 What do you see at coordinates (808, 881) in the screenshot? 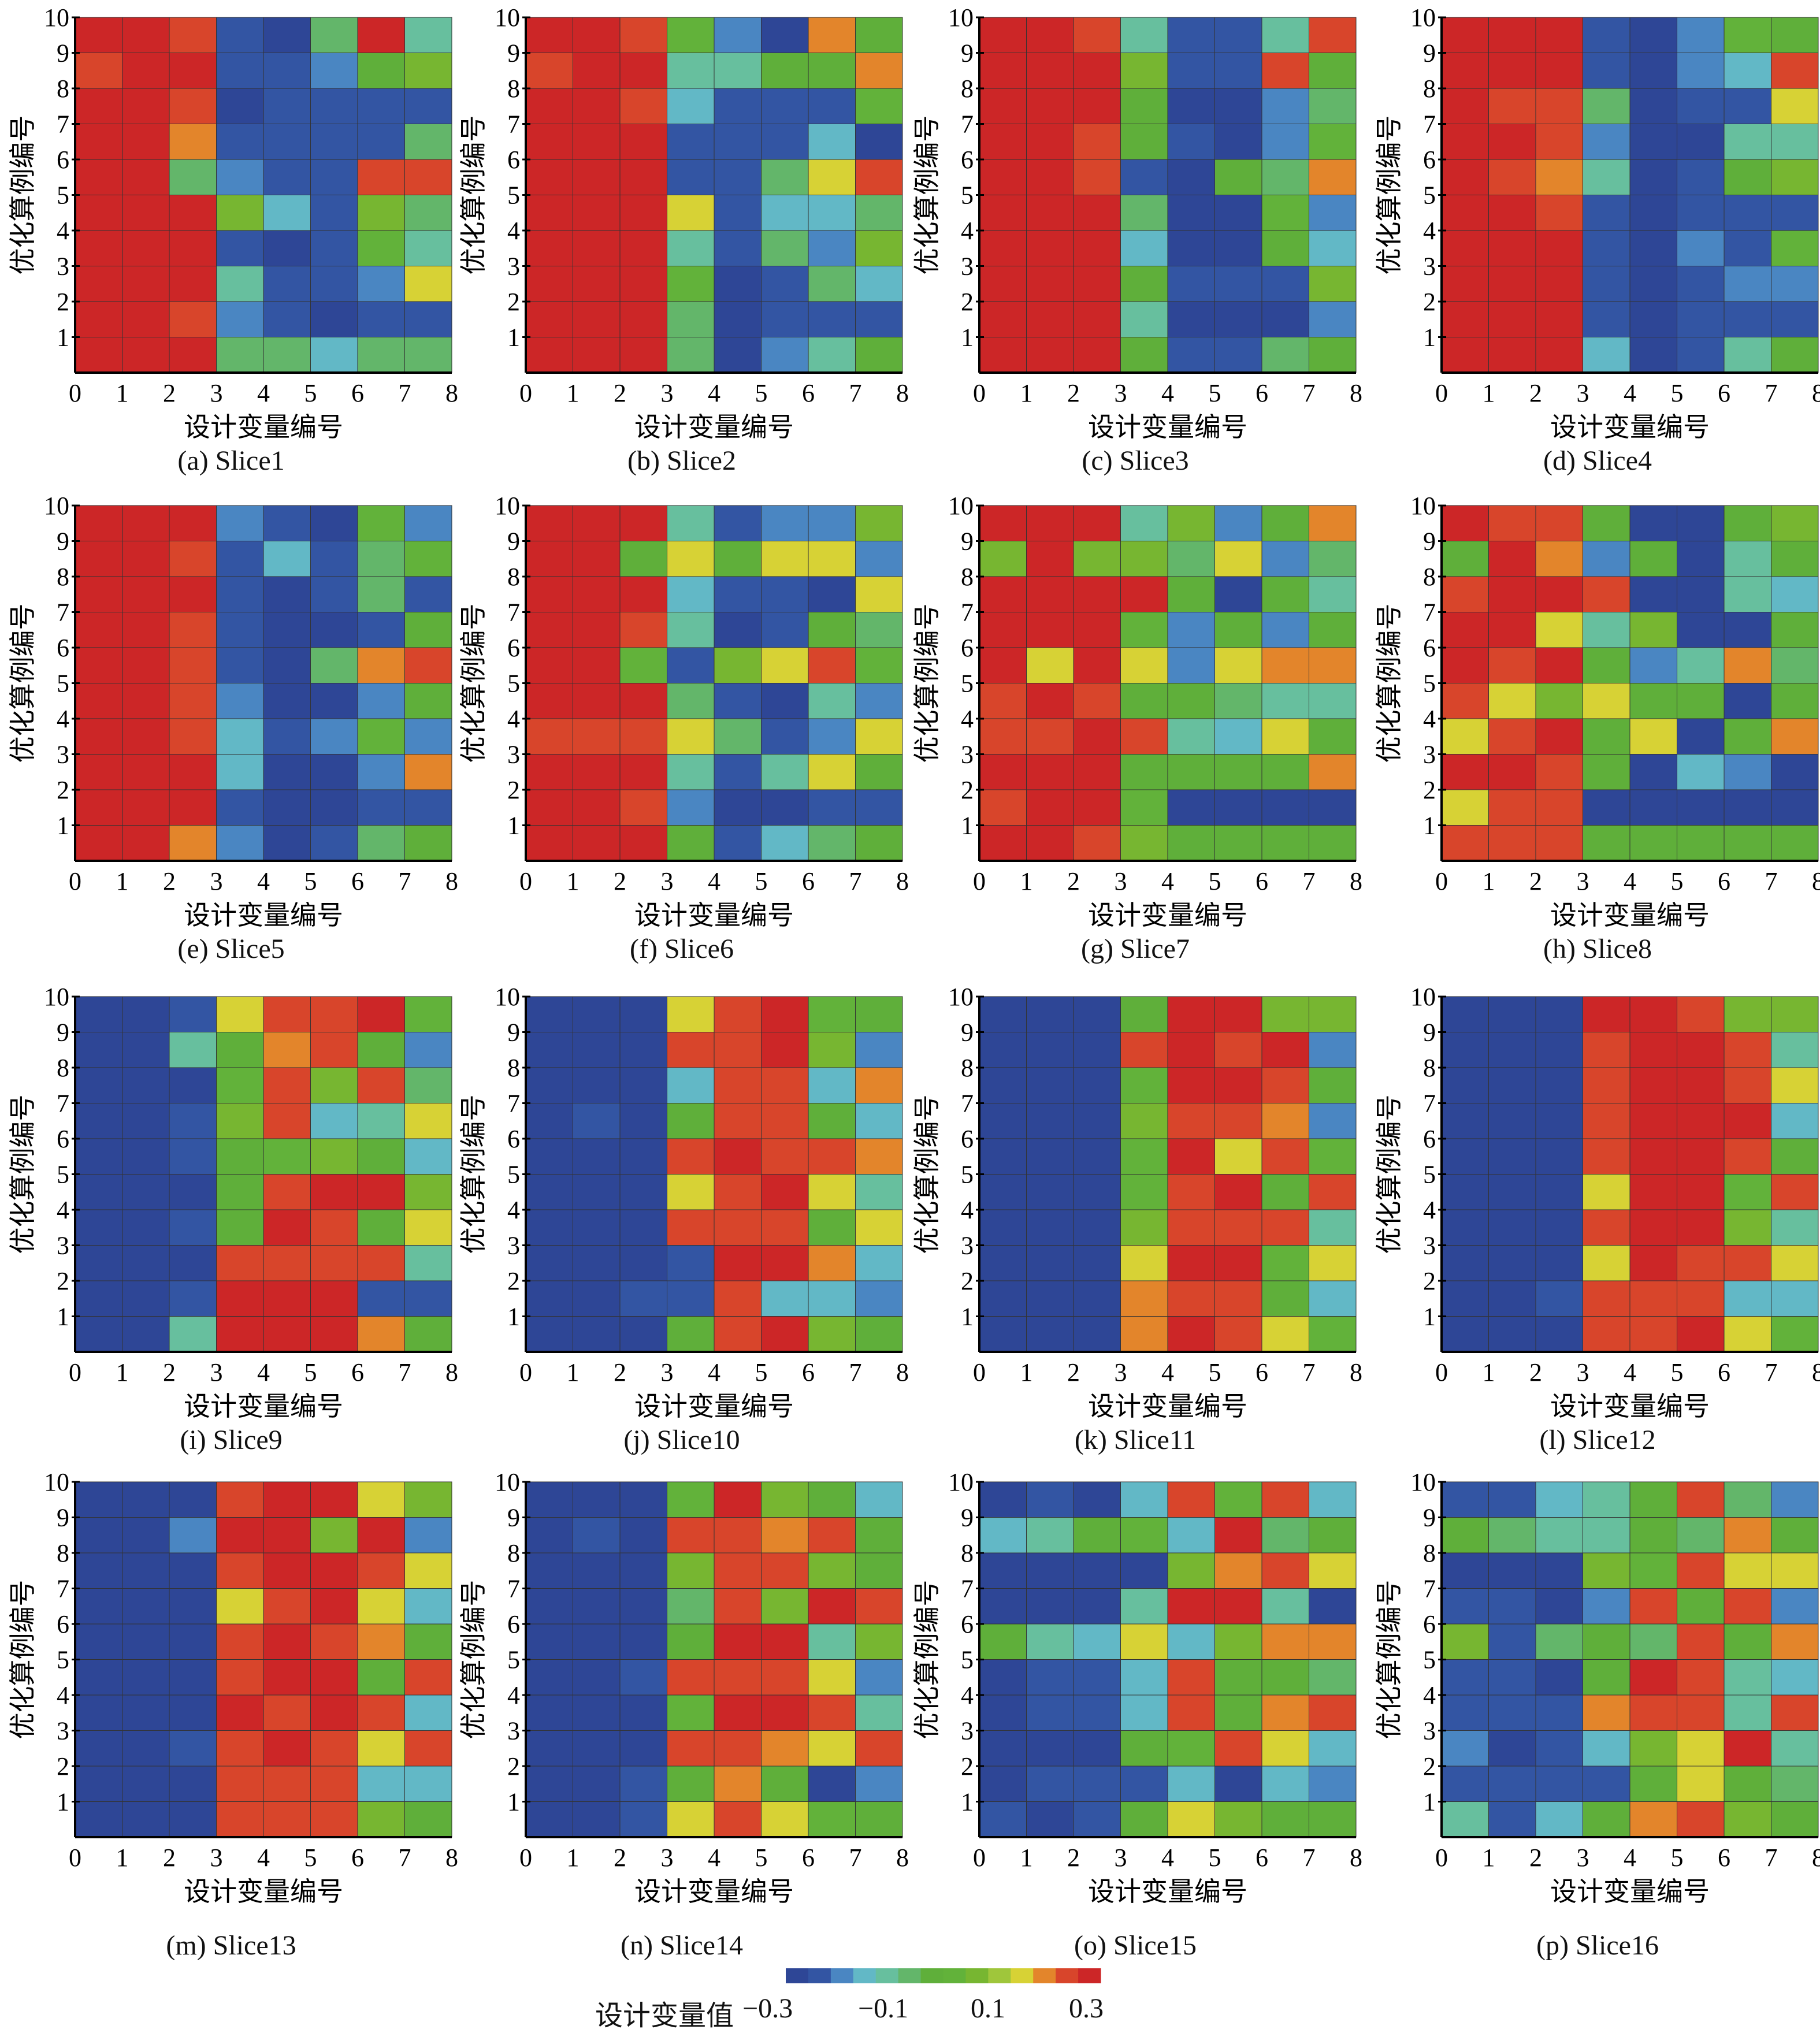
I see `x-tick-label: 6` at bounding box center [808, 881].